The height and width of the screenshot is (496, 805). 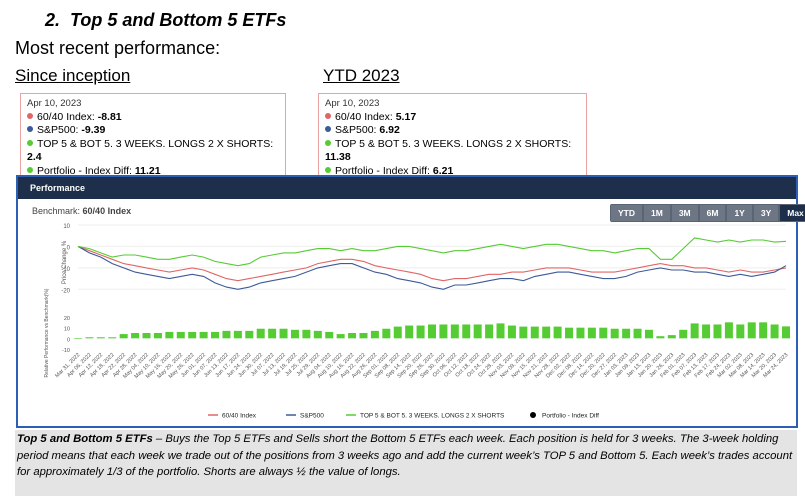 I want to click on legend-swatch, so click(x=533, y=415).